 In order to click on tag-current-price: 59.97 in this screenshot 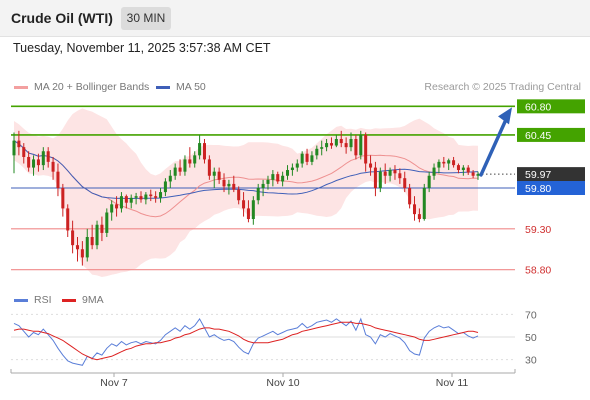, I will do `click(538, 175)`.